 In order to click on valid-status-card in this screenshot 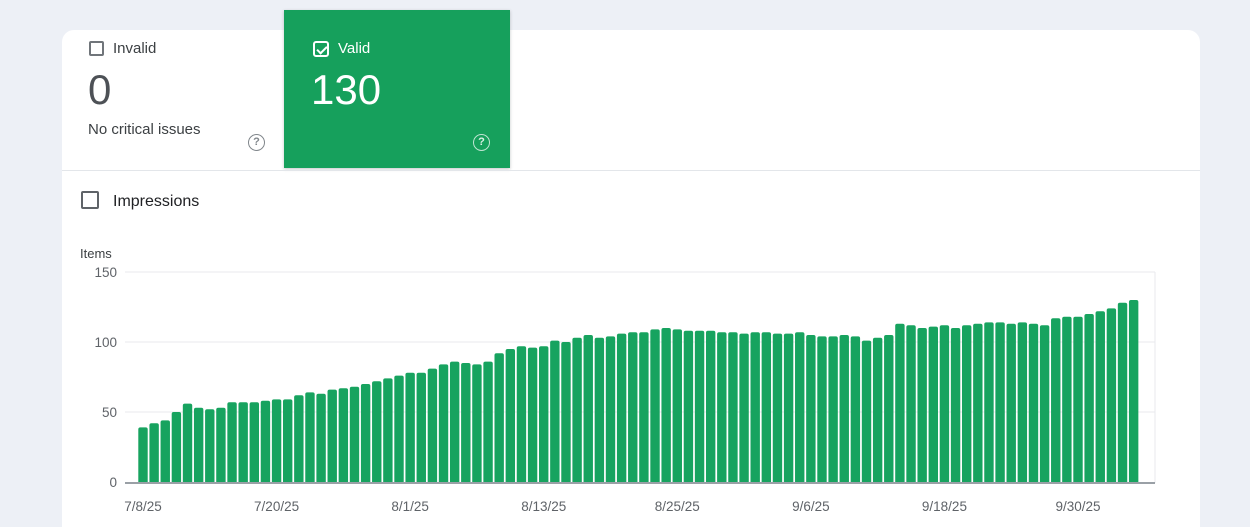, I will do `click(397, 89)`.